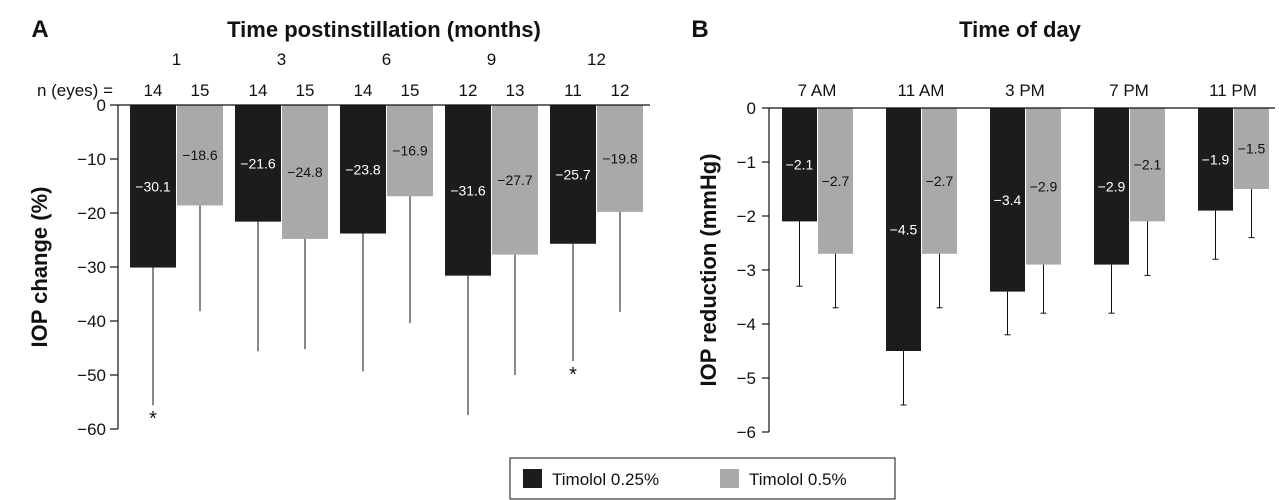  What do you see at coordinates (176, 59) in the screenshot?
I see `panel-a-category-label: 1` at bounding box center [176, 59].